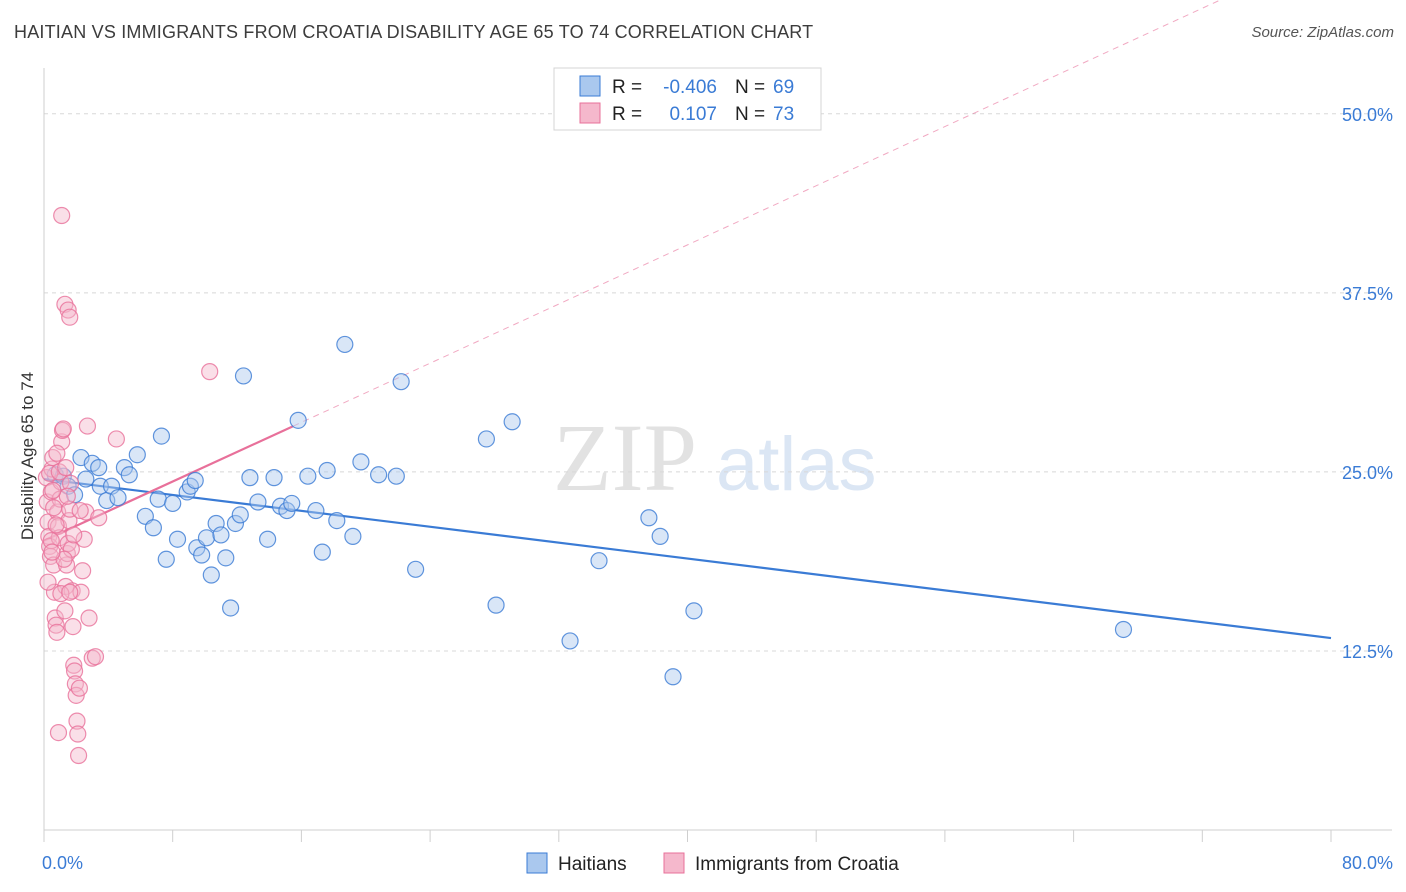  Describe the element at coordinates (590, 86) in the screenshot. I see `legend-swatch-haitians` at that location.